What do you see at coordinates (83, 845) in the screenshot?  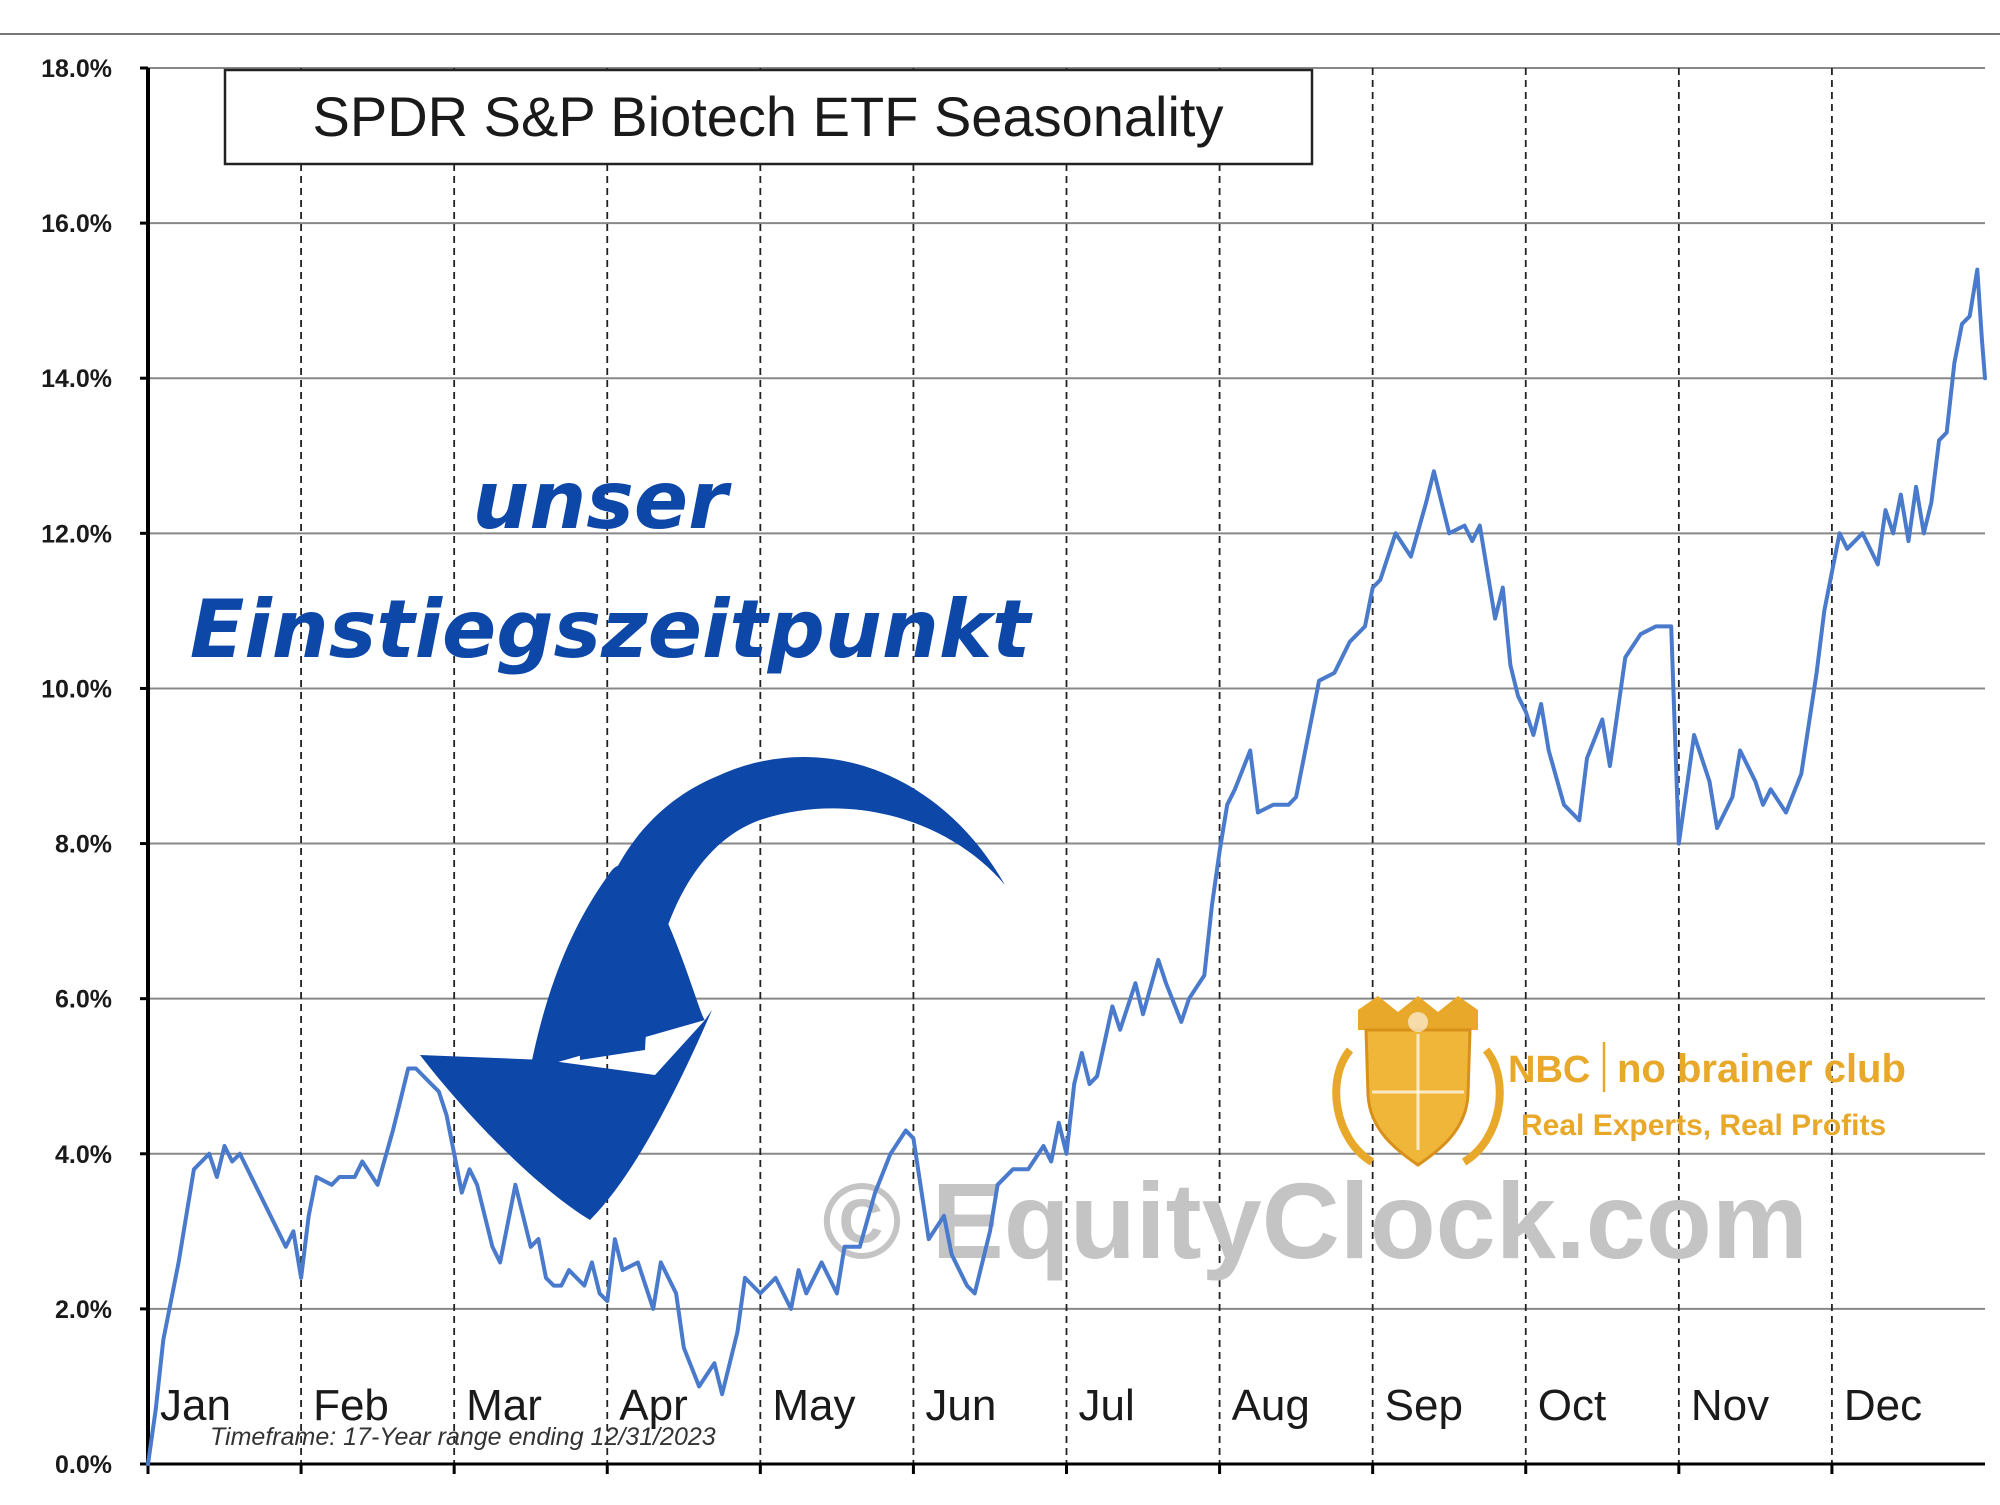 I see `y-tick-label: 8.0%` at bounding box center [83, 845].